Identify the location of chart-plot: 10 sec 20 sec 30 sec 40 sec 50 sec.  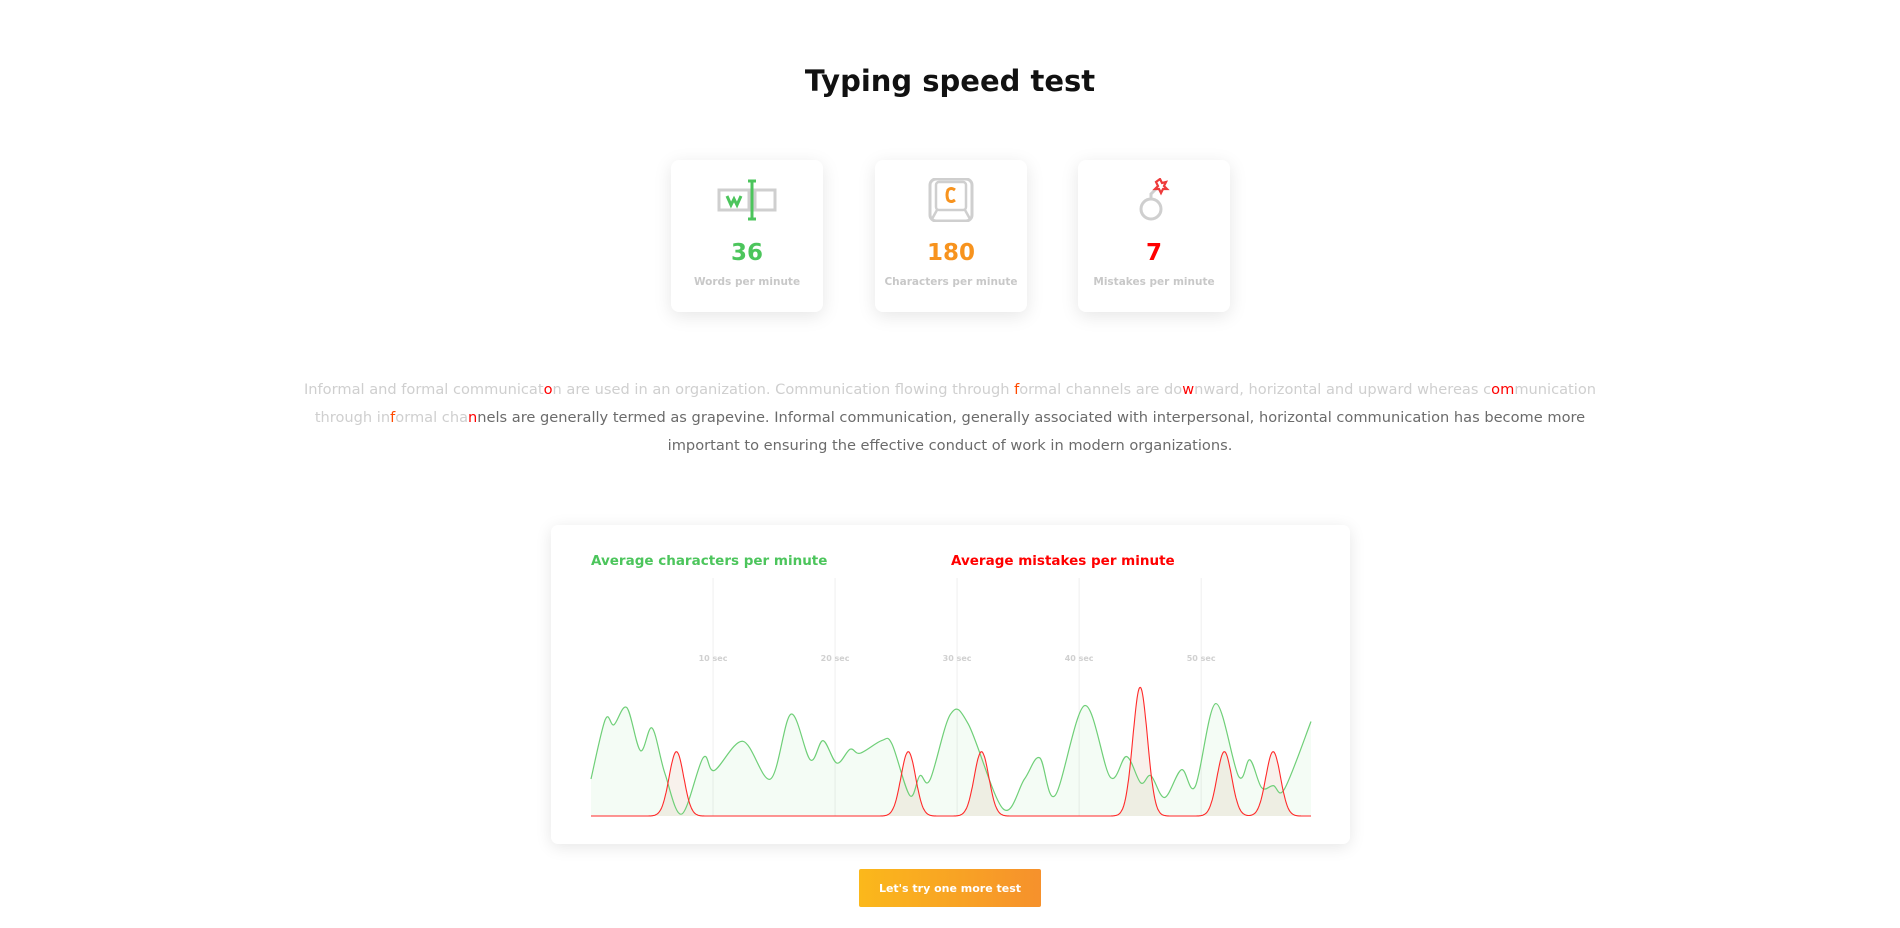
(951, 697).